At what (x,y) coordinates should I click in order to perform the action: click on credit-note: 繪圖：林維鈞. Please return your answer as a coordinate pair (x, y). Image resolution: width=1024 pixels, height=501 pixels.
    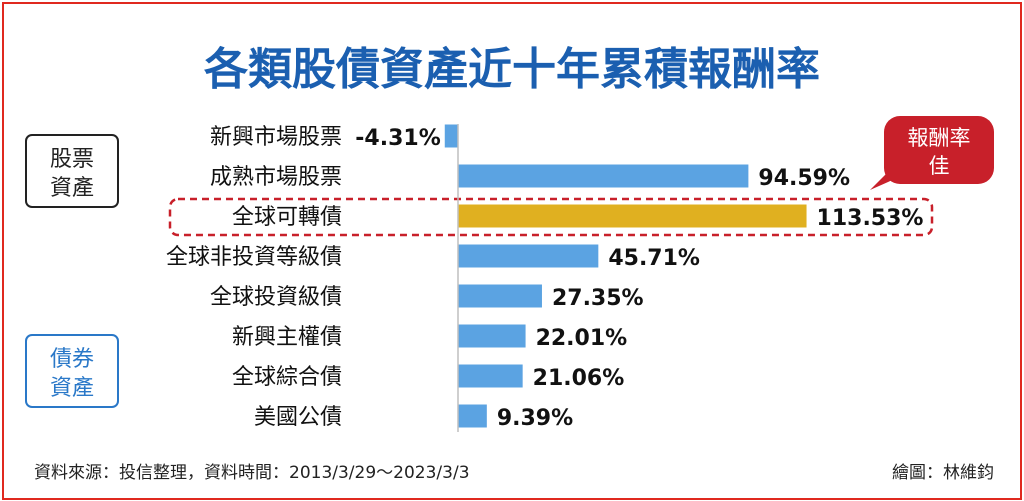
    Looking at the image, I should click on (943, 473).